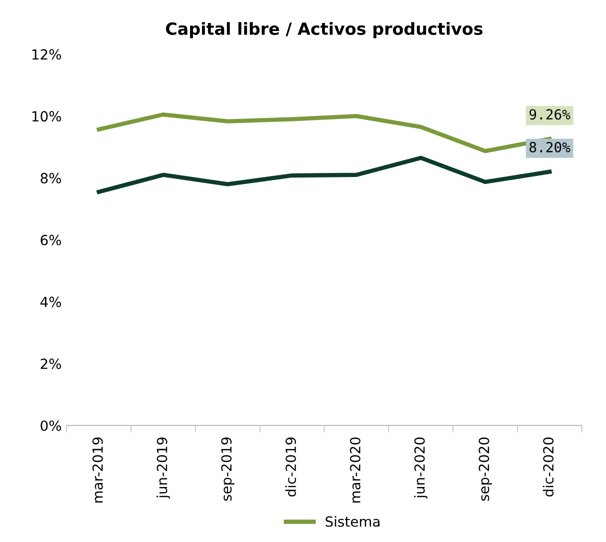 Image resolution: width=606 pixels, height=542 pixels. I want to click on legend-label: Sistema, so click(353, 521).